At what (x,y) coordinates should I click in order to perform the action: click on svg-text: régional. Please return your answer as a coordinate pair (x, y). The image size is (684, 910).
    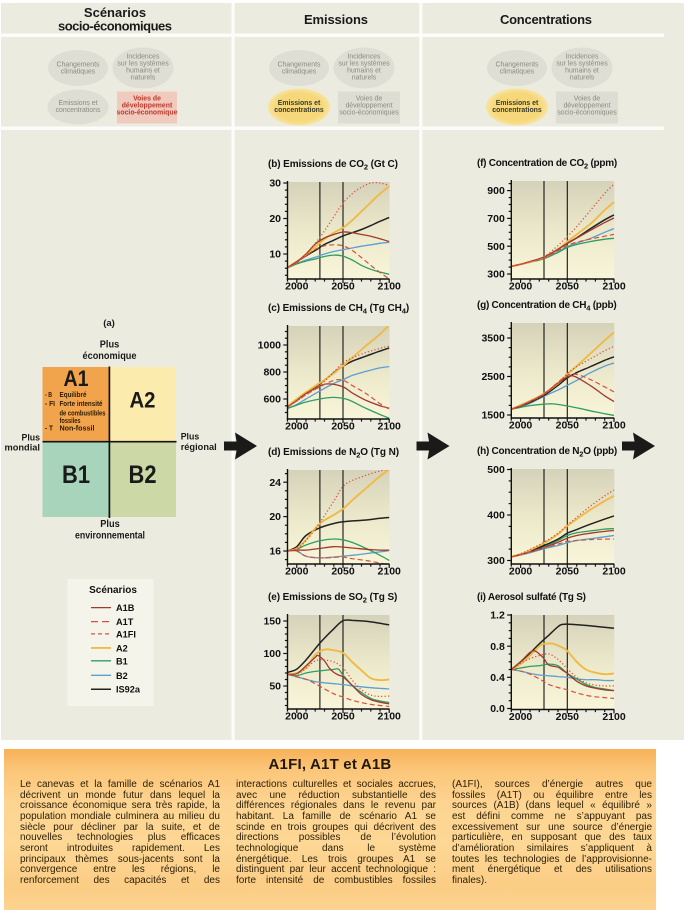
    Looking at the image, I should click on (199, 447).